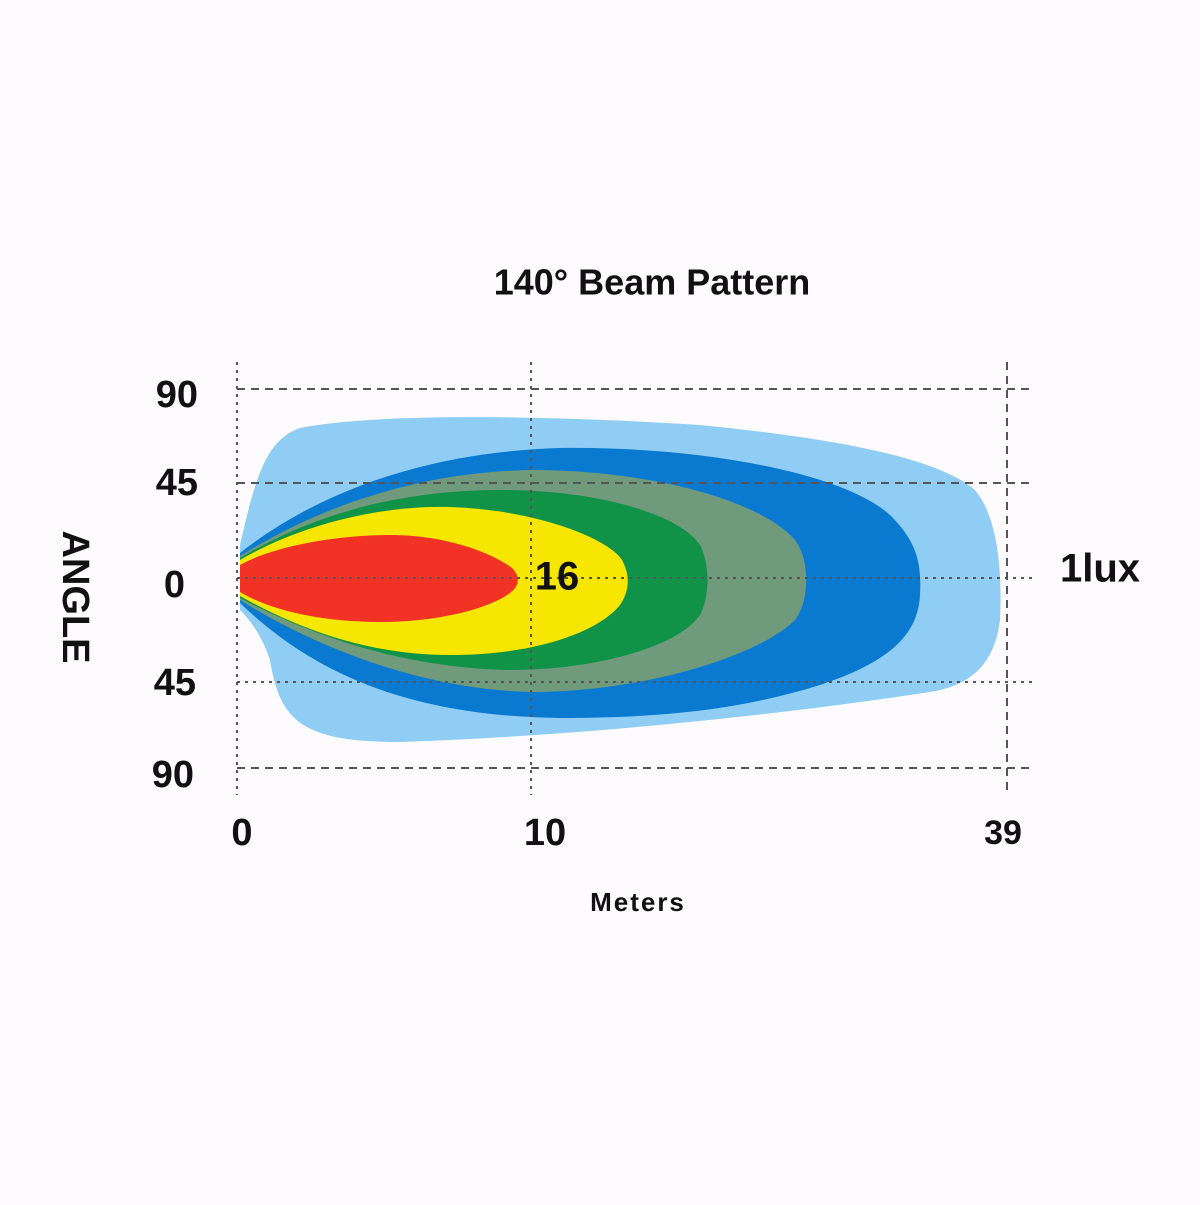 Image resolution: width=1200 pixels, height=1205 pixels. I want to click on x-axis-label: Meters, so click(638, 902).